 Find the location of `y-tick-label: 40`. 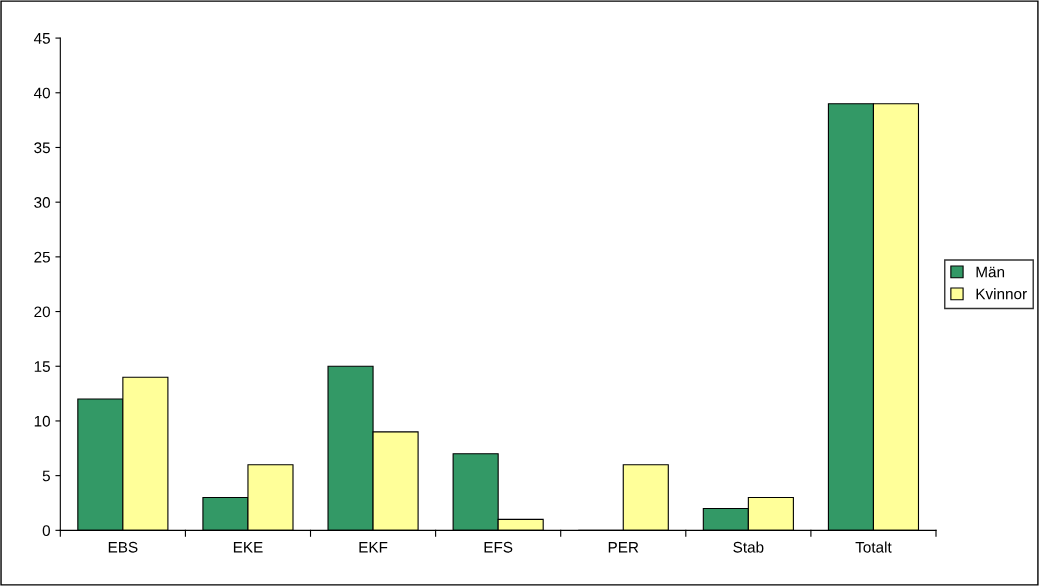

y-tick-label: 40 is located at coordinates (41, 93).